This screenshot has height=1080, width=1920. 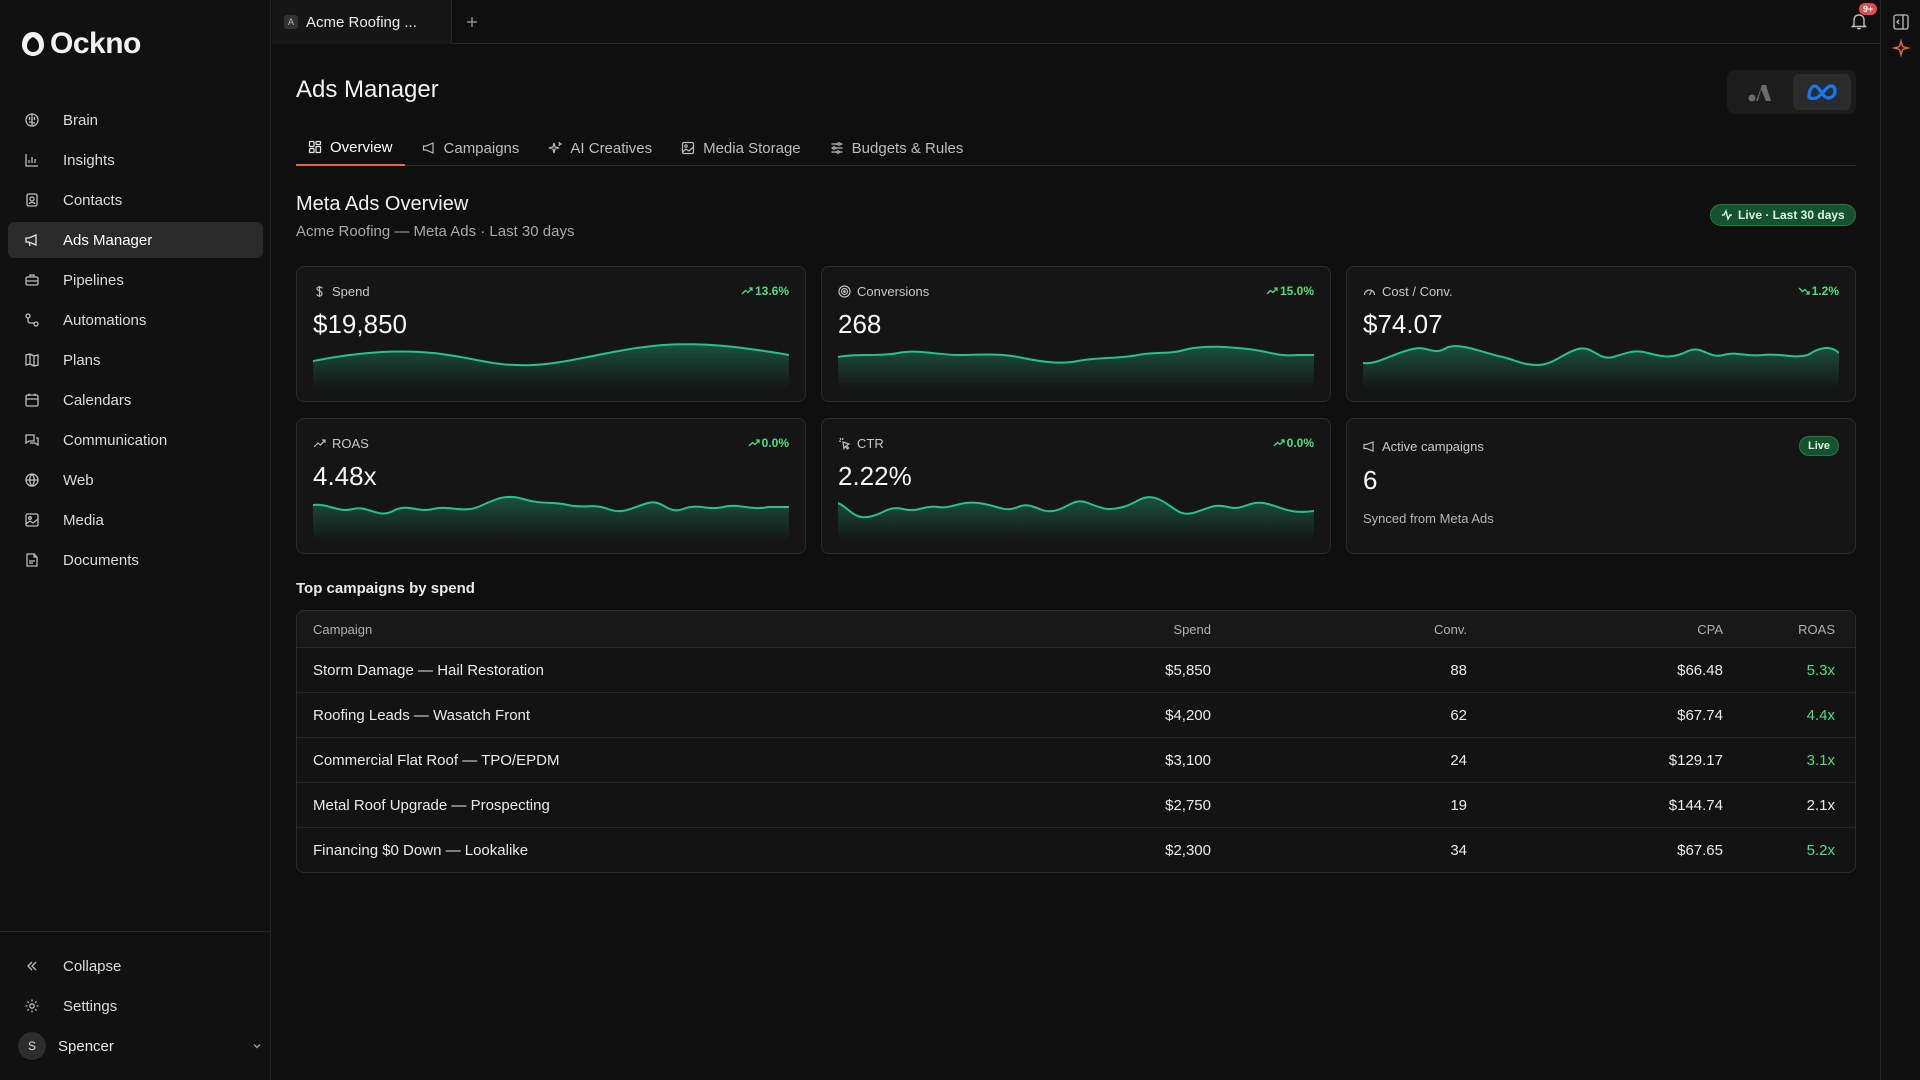 What do you see at coordinates (97, 400) in the screenshot?
I see `sidebar-item-label: Calendars` at bounding box center [97, 400].